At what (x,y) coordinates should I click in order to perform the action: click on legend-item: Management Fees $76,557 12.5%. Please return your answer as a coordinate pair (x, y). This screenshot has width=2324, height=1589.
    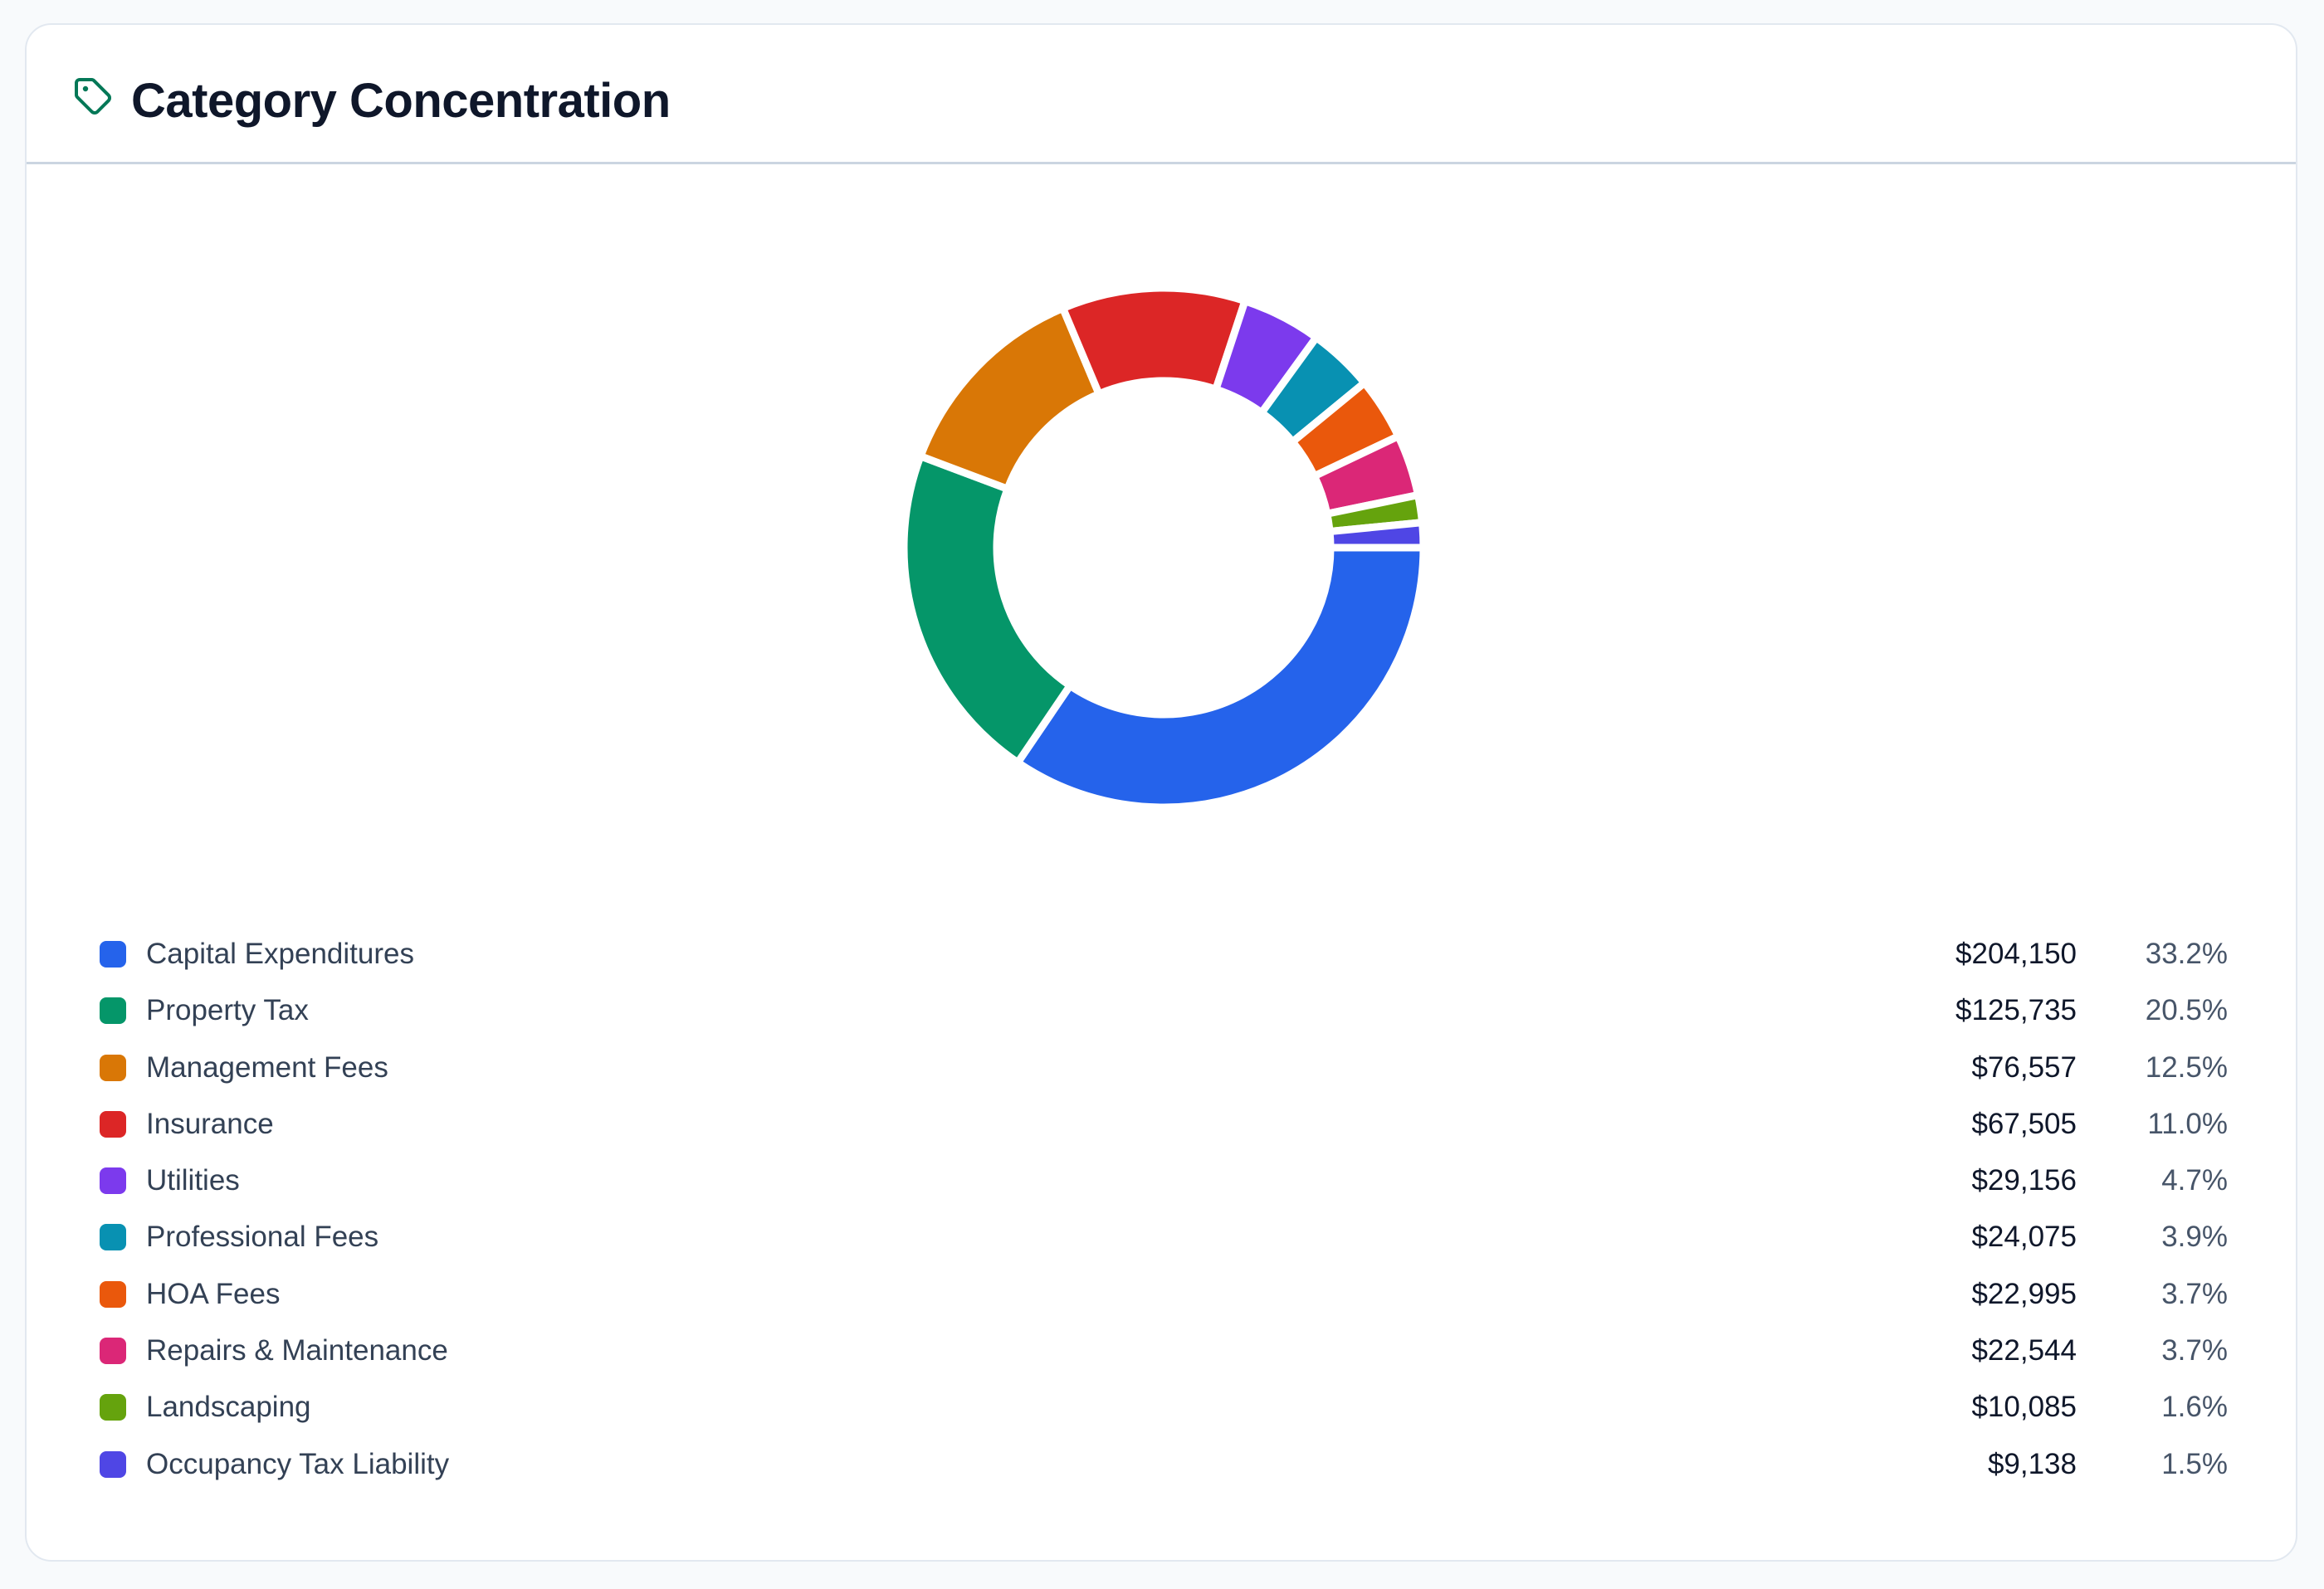
    Looking at the image, I should click on (1170, 1068).